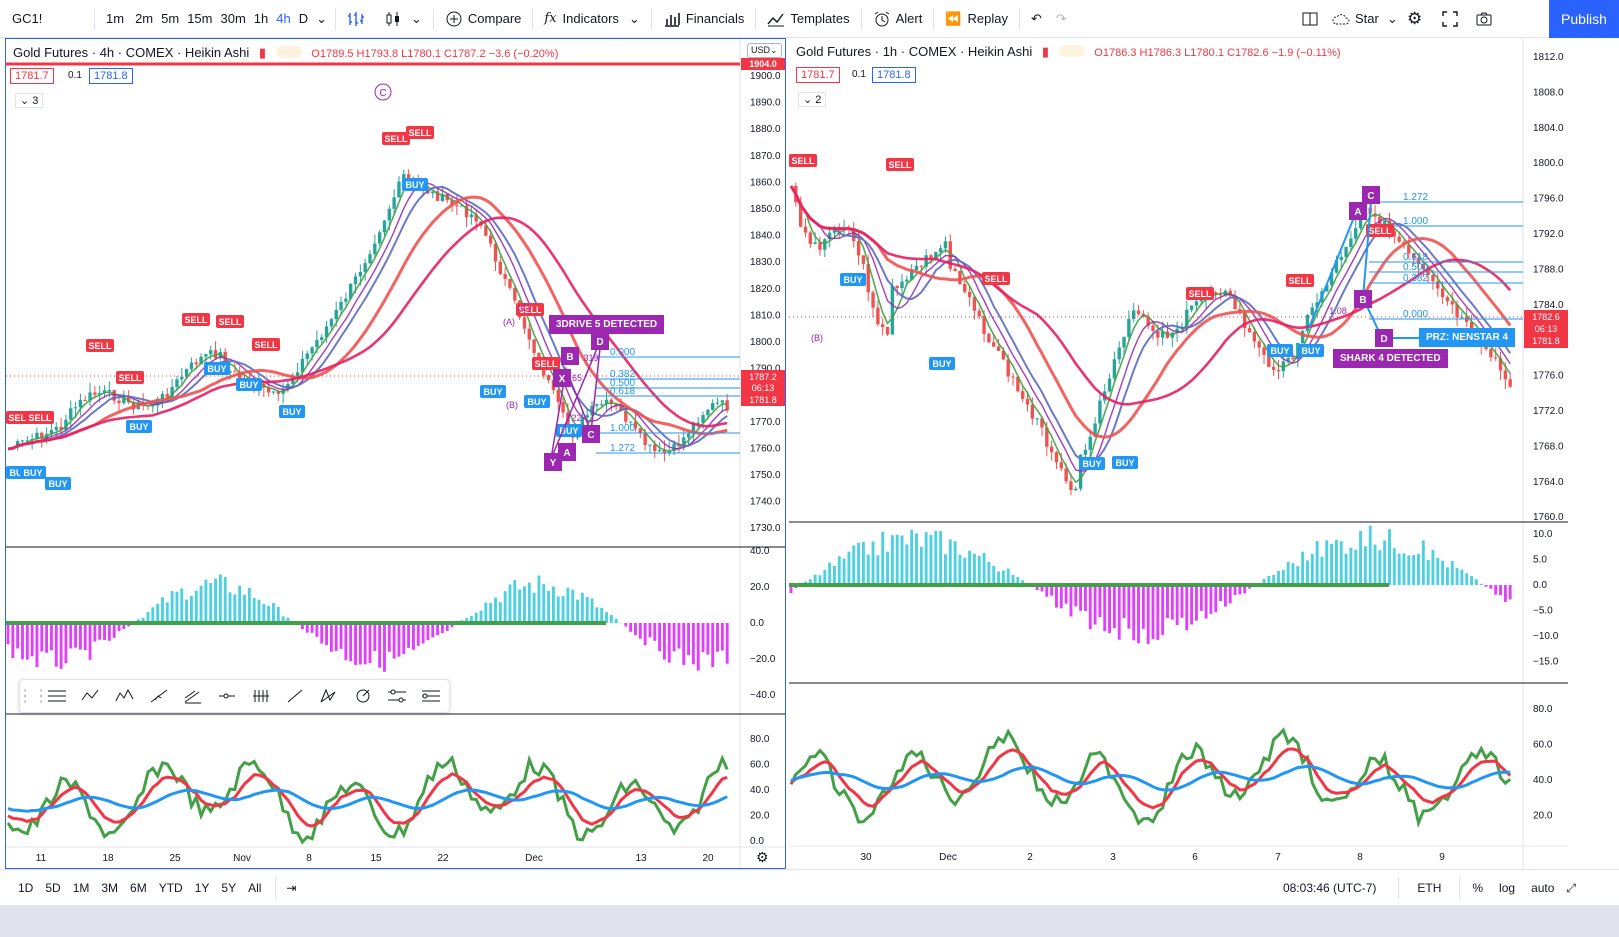  I want to click on snapshot-button, so click(1486, 19).